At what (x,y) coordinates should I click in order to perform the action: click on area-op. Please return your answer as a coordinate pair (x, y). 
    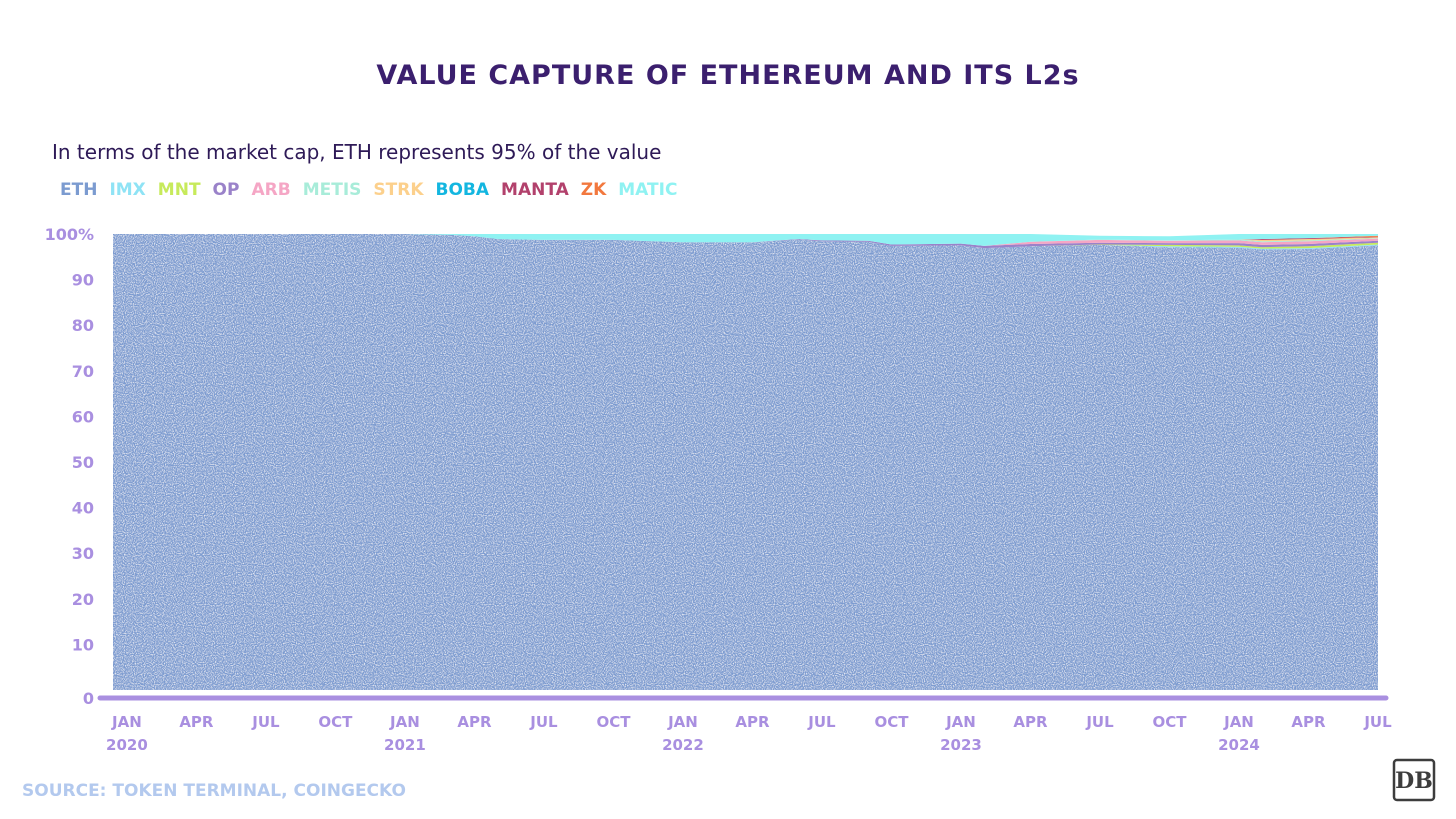
    Looking at the image, I should click on (745, 241).